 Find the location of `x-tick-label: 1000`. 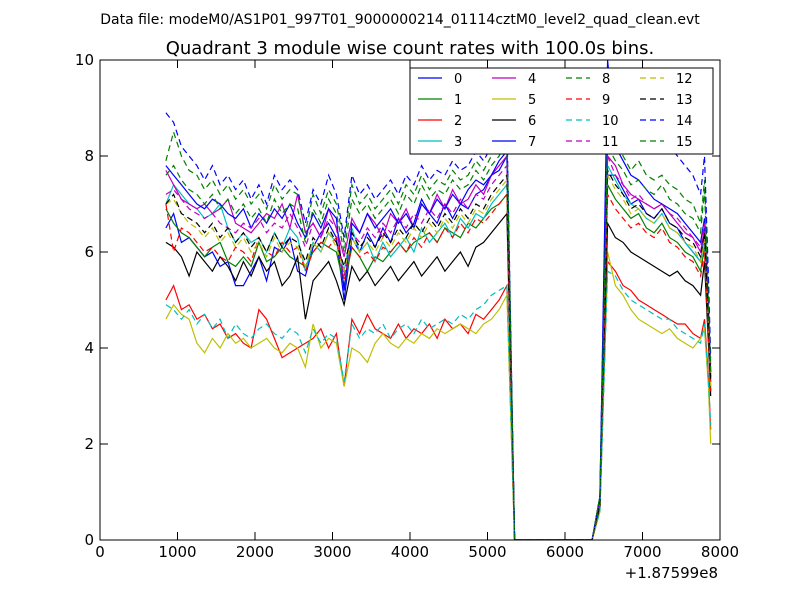

x-tick-label: 1000 is located at coordinates (177, 552).